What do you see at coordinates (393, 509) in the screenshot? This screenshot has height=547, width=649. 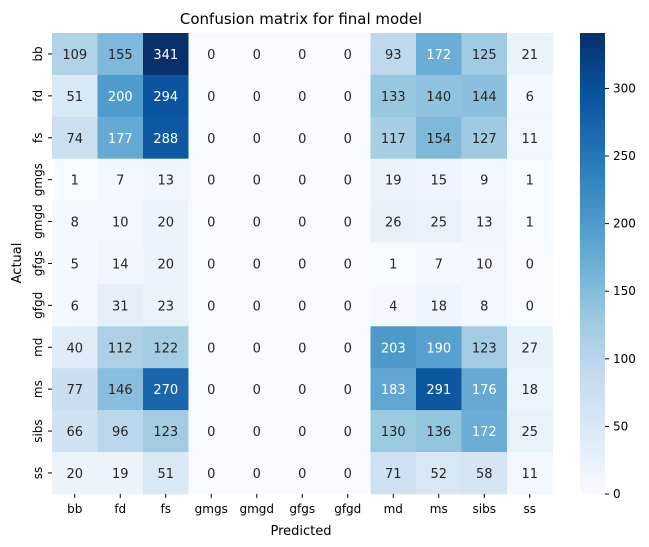 I see `x-tick-label: md` at bounding box center [393, 509].